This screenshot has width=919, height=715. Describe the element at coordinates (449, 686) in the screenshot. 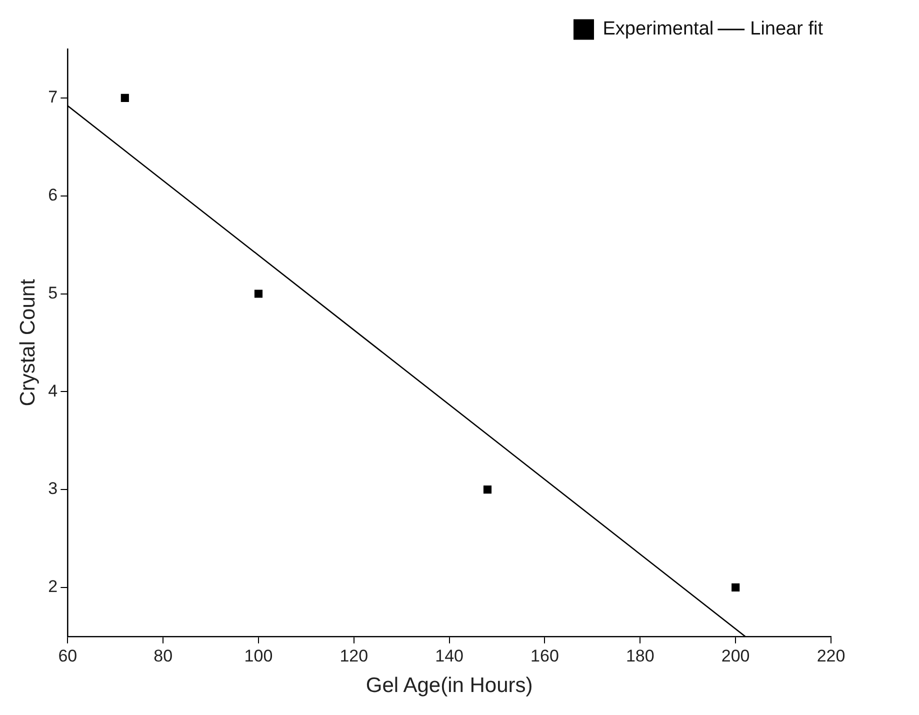

I see `x-axis-title: Gel Age(in Hours)` at that location.